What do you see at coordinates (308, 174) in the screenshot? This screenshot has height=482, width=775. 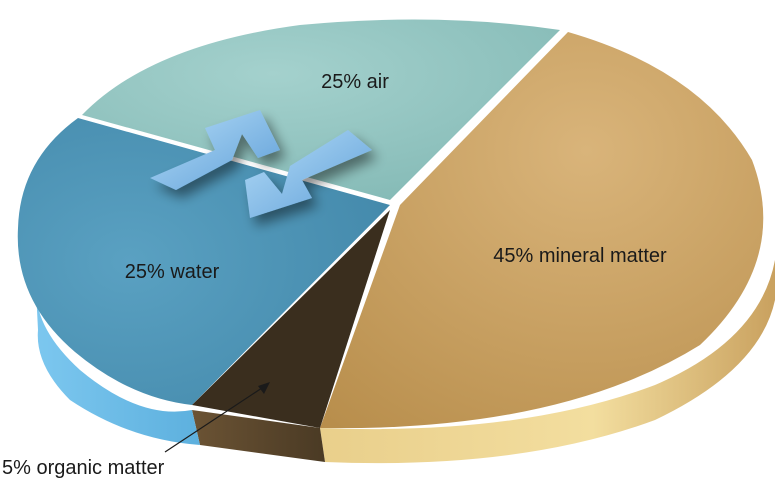 I see `arrow-down-icon` at bounding box center [308, 174].